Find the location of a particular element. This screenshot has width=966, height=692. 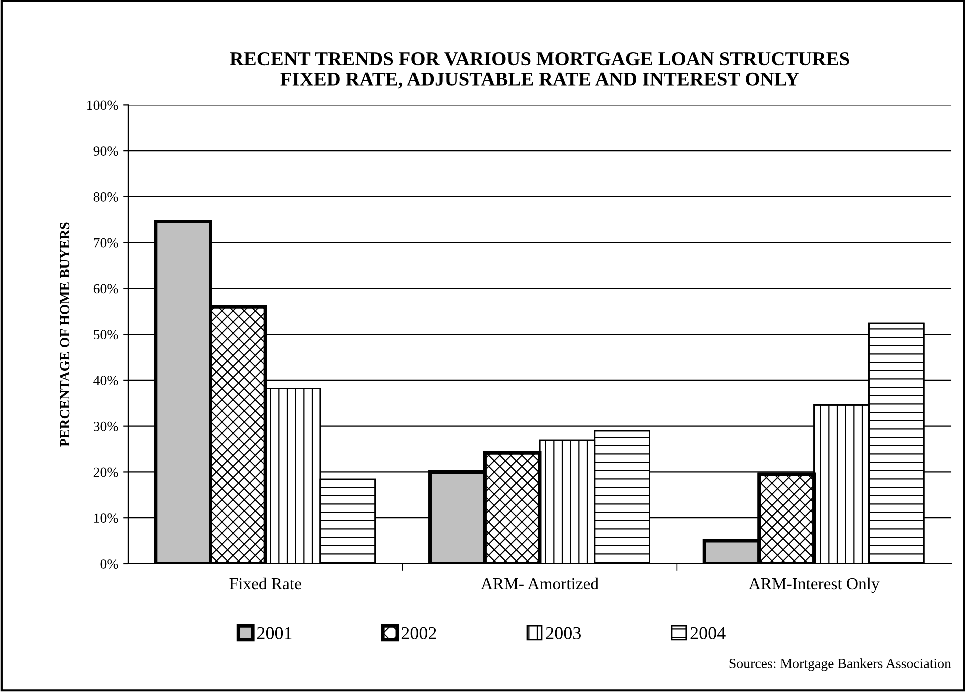

y-axis-title: PERCENTAGE OF HOME BUYERS is located at coordinates (65, 334).